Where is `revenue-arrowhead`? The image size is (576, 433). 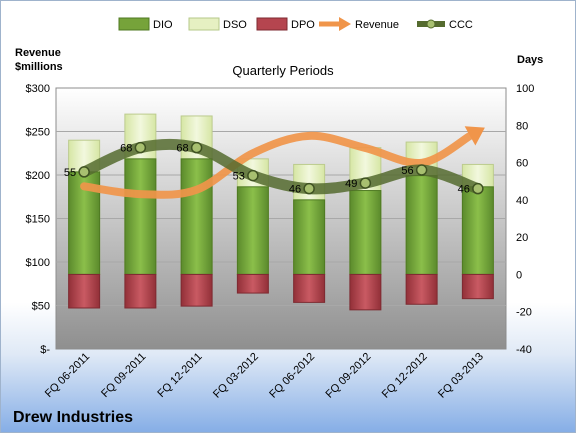
revenue-arrowhead is located at coordinates (474, 136).